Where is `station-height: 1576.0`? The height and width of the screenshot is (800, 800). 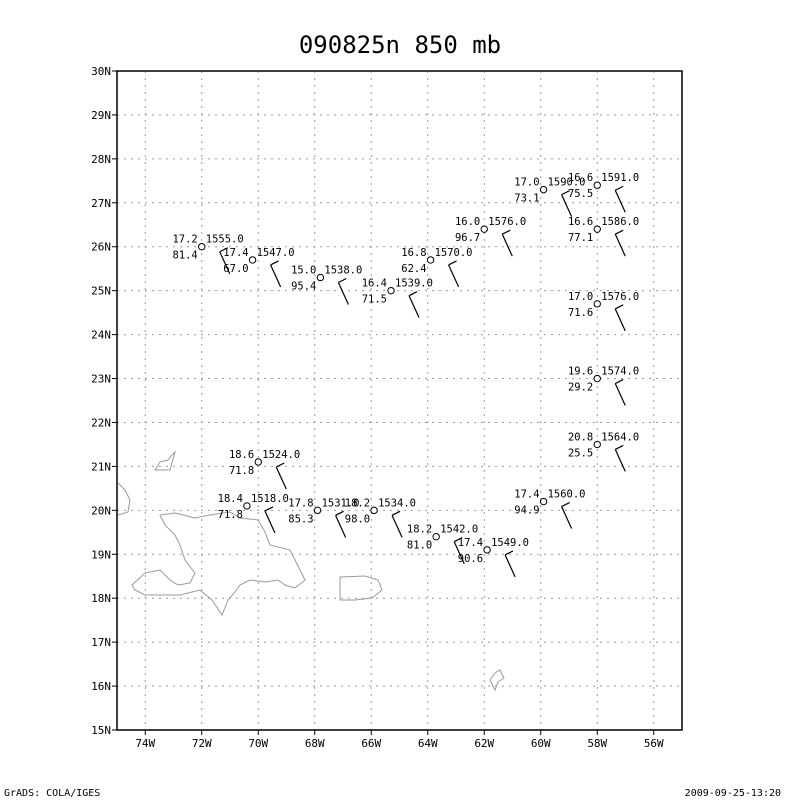
station-height: 1576.0 is located at coordinates (620, 297).